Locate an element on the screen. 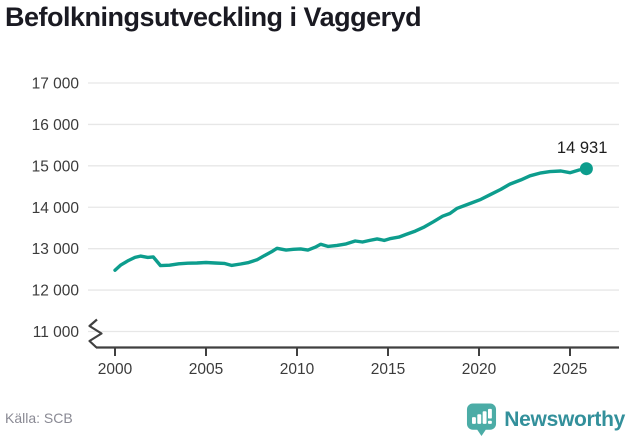 Image resolution: width=631 pixels, height=439 pixels. axis-break-icon is located at coordinates (95, 333).